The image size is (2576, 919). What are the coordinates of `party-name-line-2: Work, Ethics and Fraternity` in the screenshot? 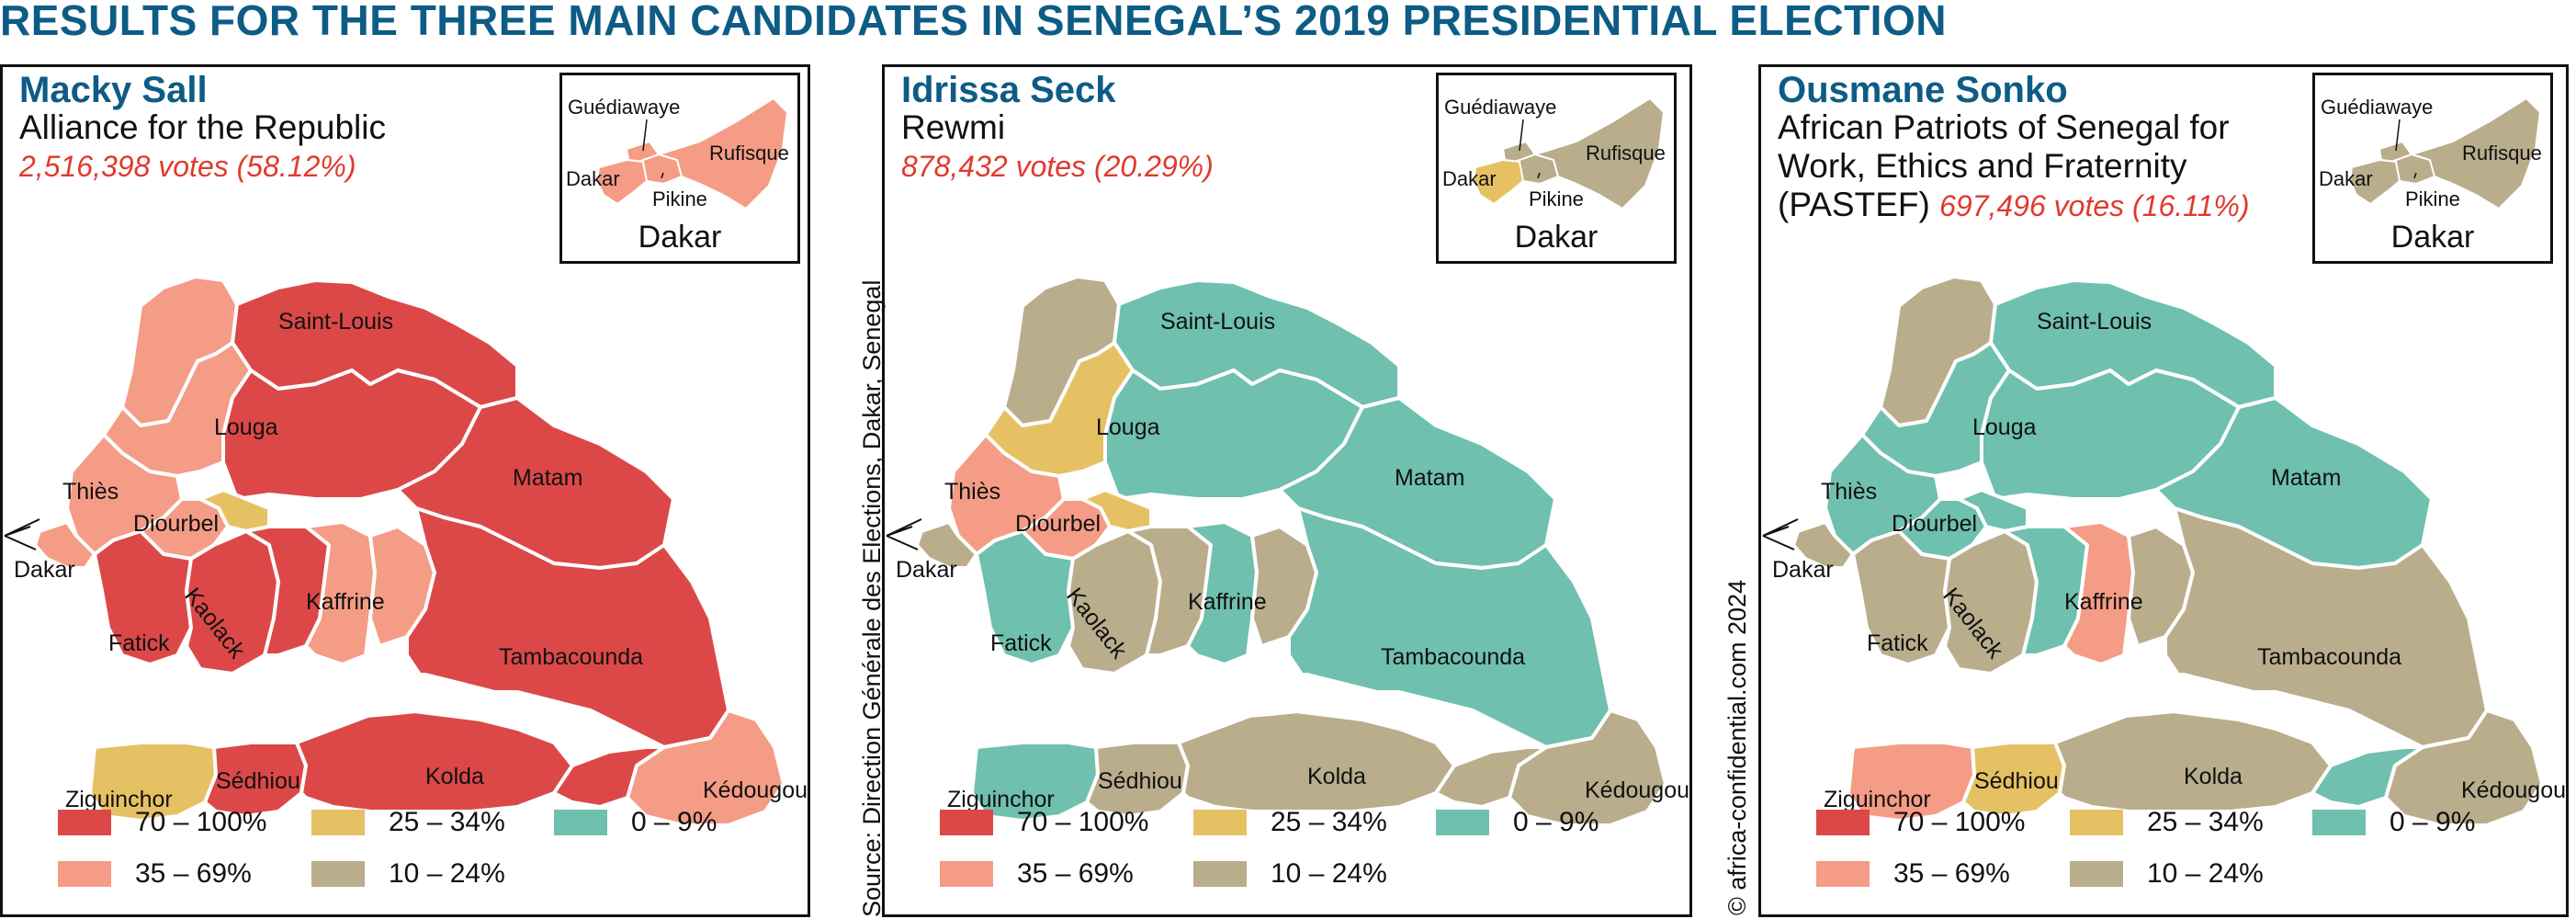 It's located at (1982, 166).